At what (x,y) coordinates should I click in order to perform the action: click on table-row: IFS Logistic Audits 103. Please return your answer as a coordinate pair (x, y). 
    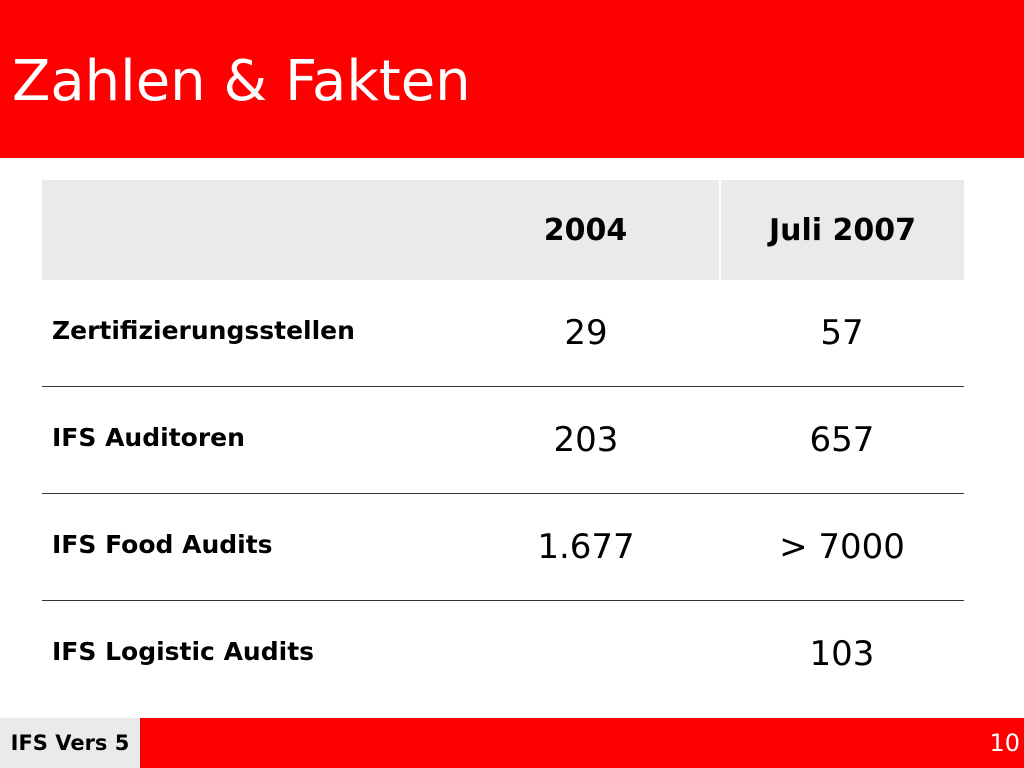
    Looking at the image, I should click on (503, 654).